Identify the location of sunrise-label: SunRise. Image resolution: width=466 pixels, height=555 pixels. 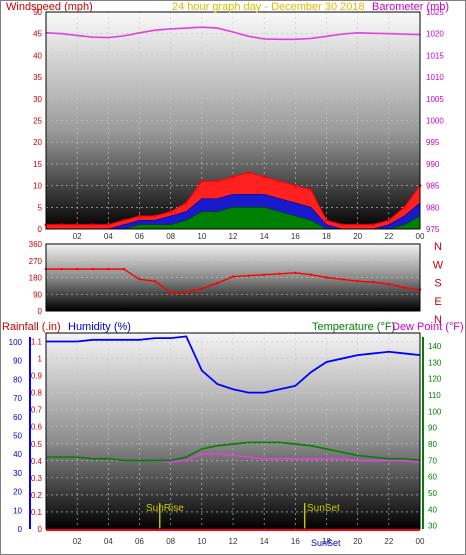
(165, 508).